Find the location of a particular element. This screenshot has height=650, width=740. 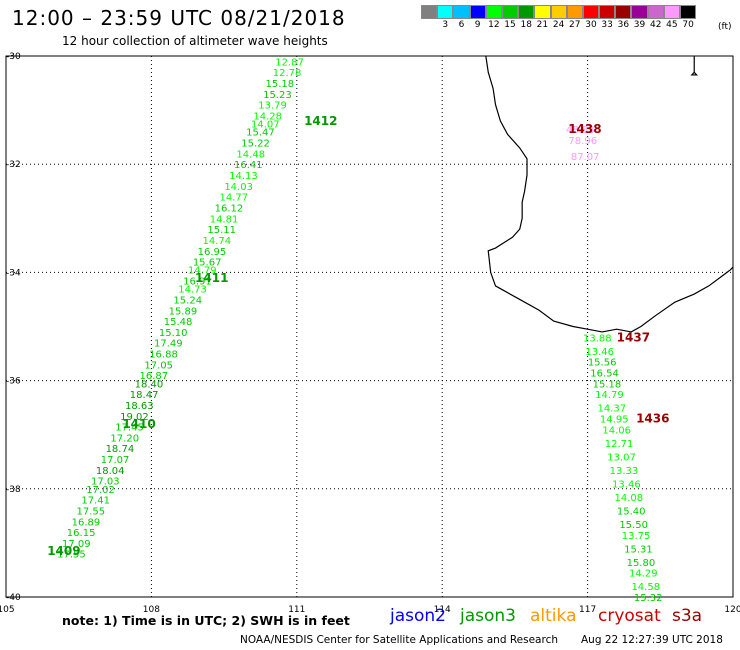

swh-value-jason3: 17.07 is located at coordinates (115, 460).